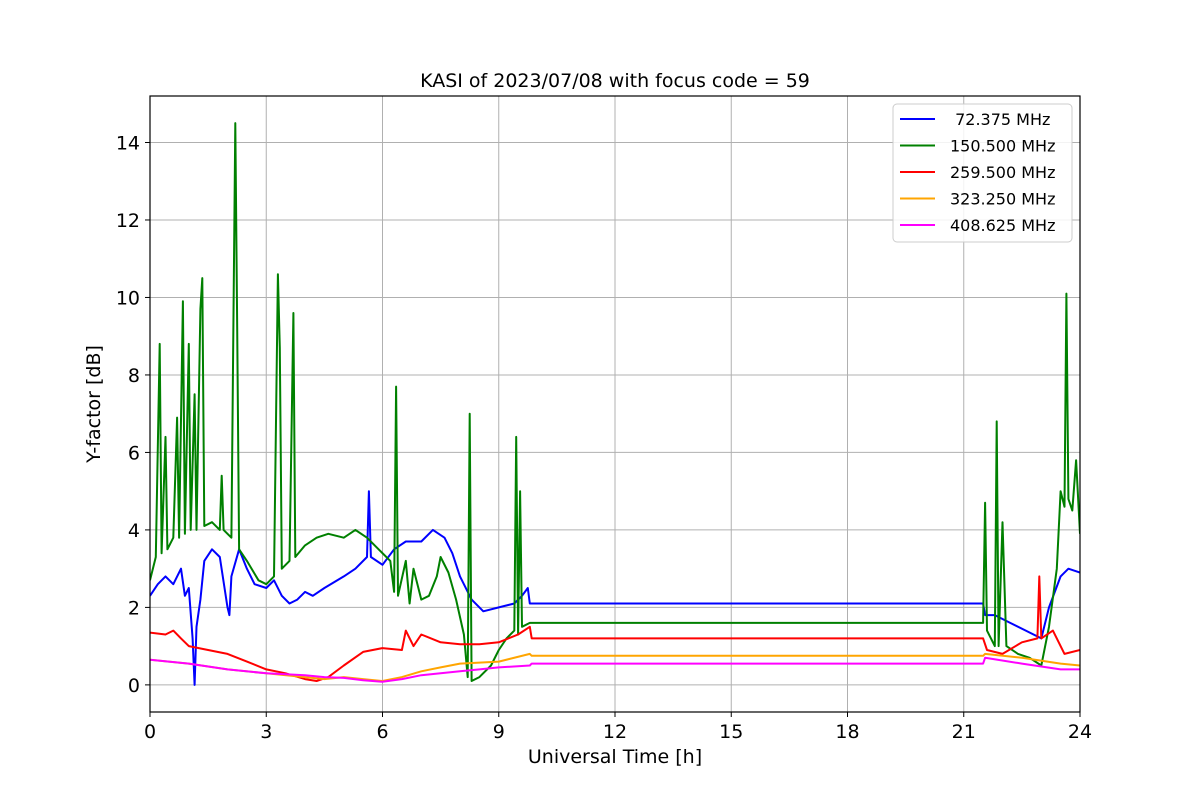  Describe the element at coordinates (615, 81) in the screenshot. I see `chart-title: KASI of 2023/07/08 with focus code = 59` at that location.